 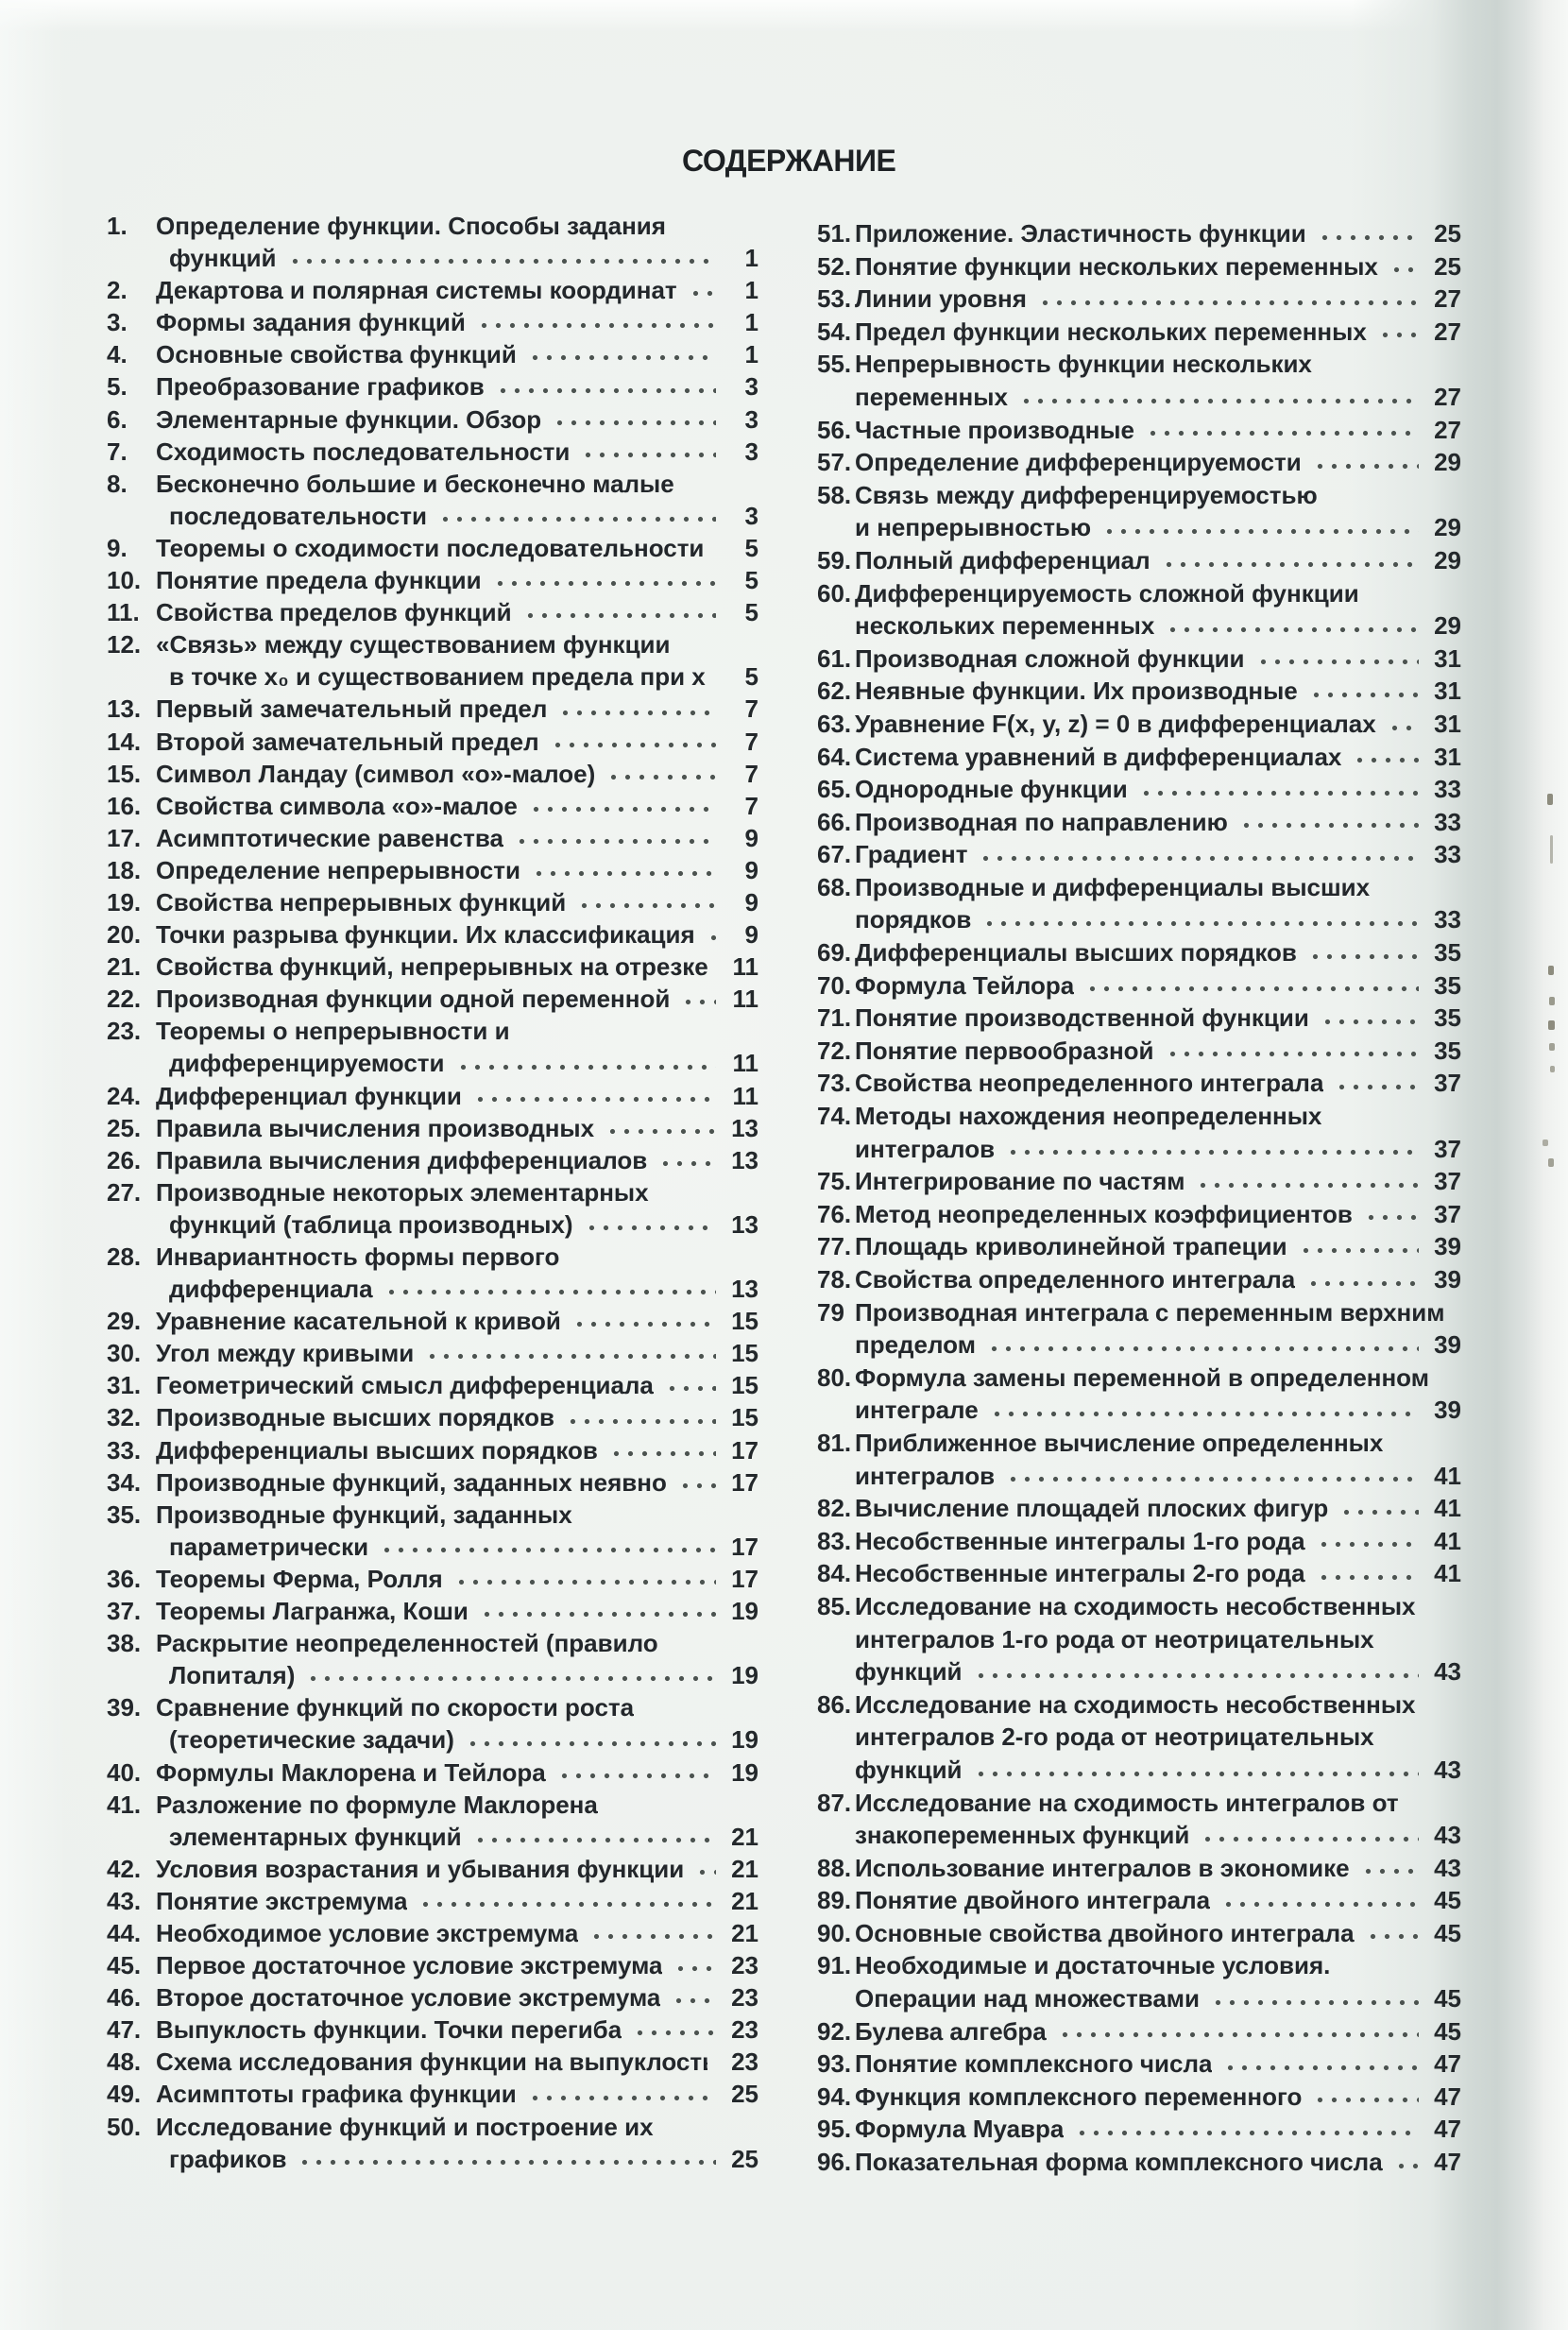 What do you see at coordinates (124, 773) in the screenshot?
I see `item-number: 15.` at bounding box center [124, 773].